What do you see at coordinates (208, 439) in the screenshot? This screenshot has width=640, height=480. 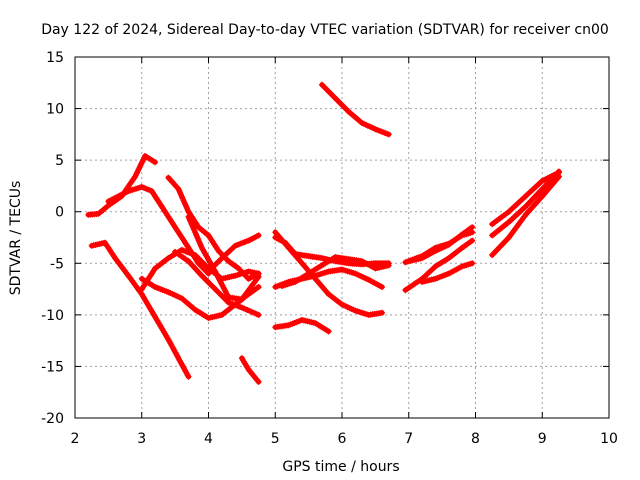 I see `x-tick-label: 4` at bounding box center [208, 439].